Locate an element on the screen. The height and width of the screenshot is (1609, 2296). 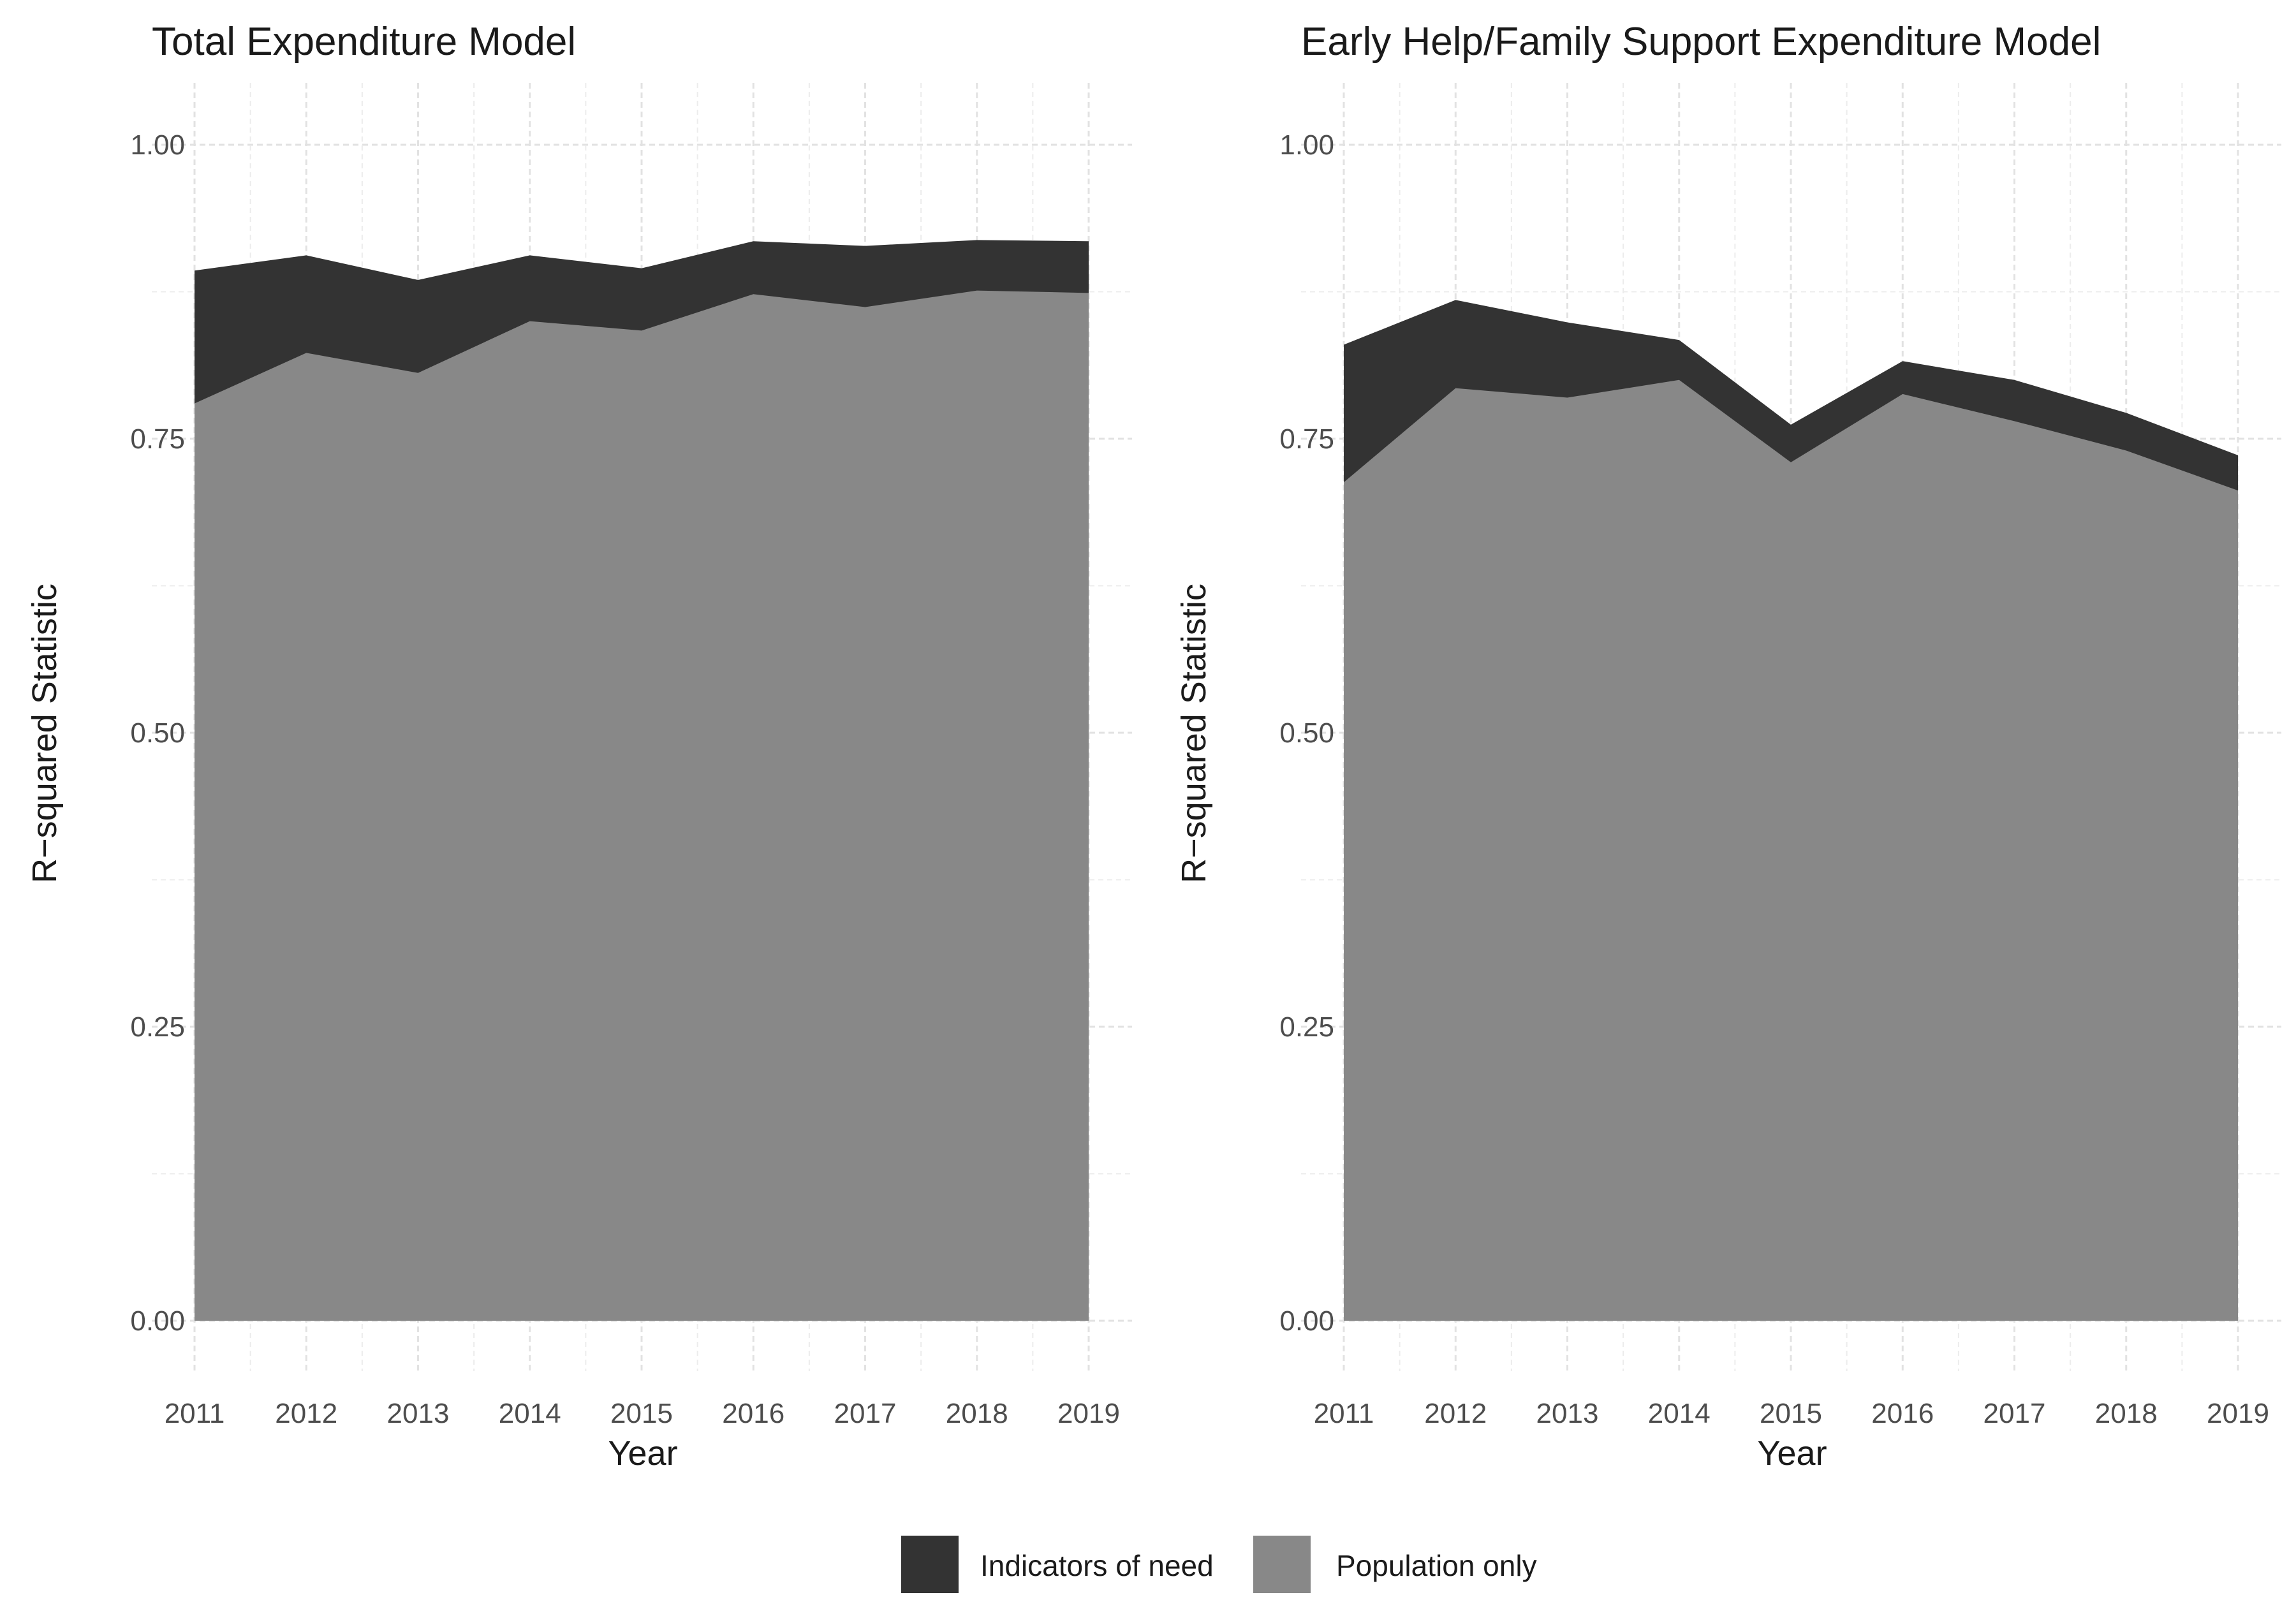
legend-swatch-indicators-of-need is located at coordinates (930, 1564).